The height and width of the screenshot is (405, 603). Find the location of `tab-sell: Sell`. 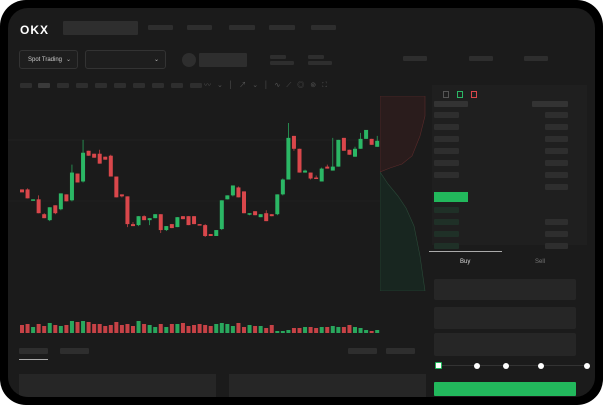

tab-sell: Sell is located at coordinates (540, 262).